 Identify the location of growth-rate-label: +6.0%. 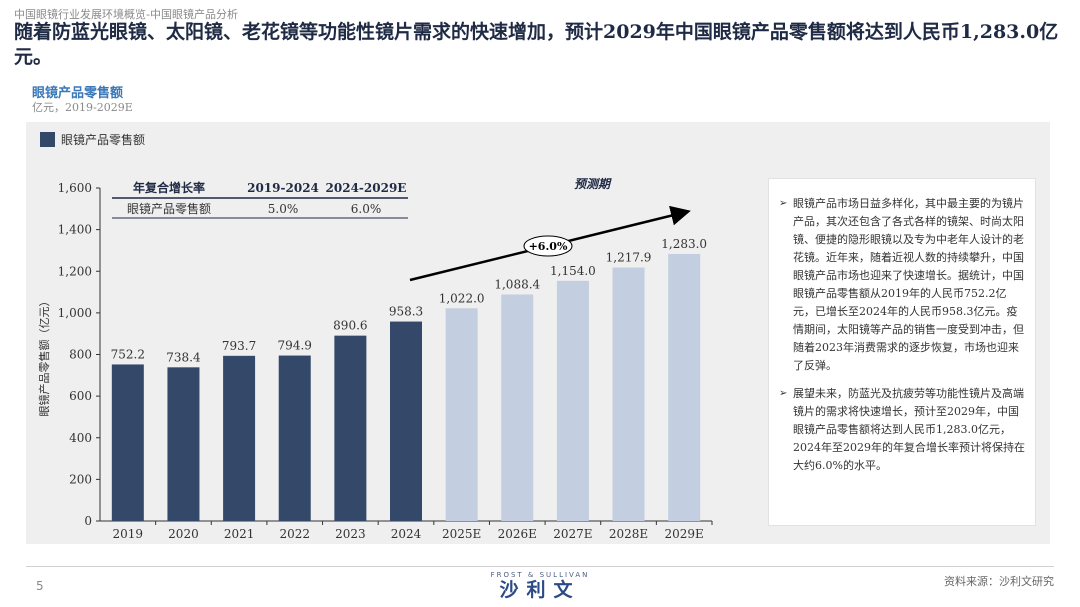
(548, 246).